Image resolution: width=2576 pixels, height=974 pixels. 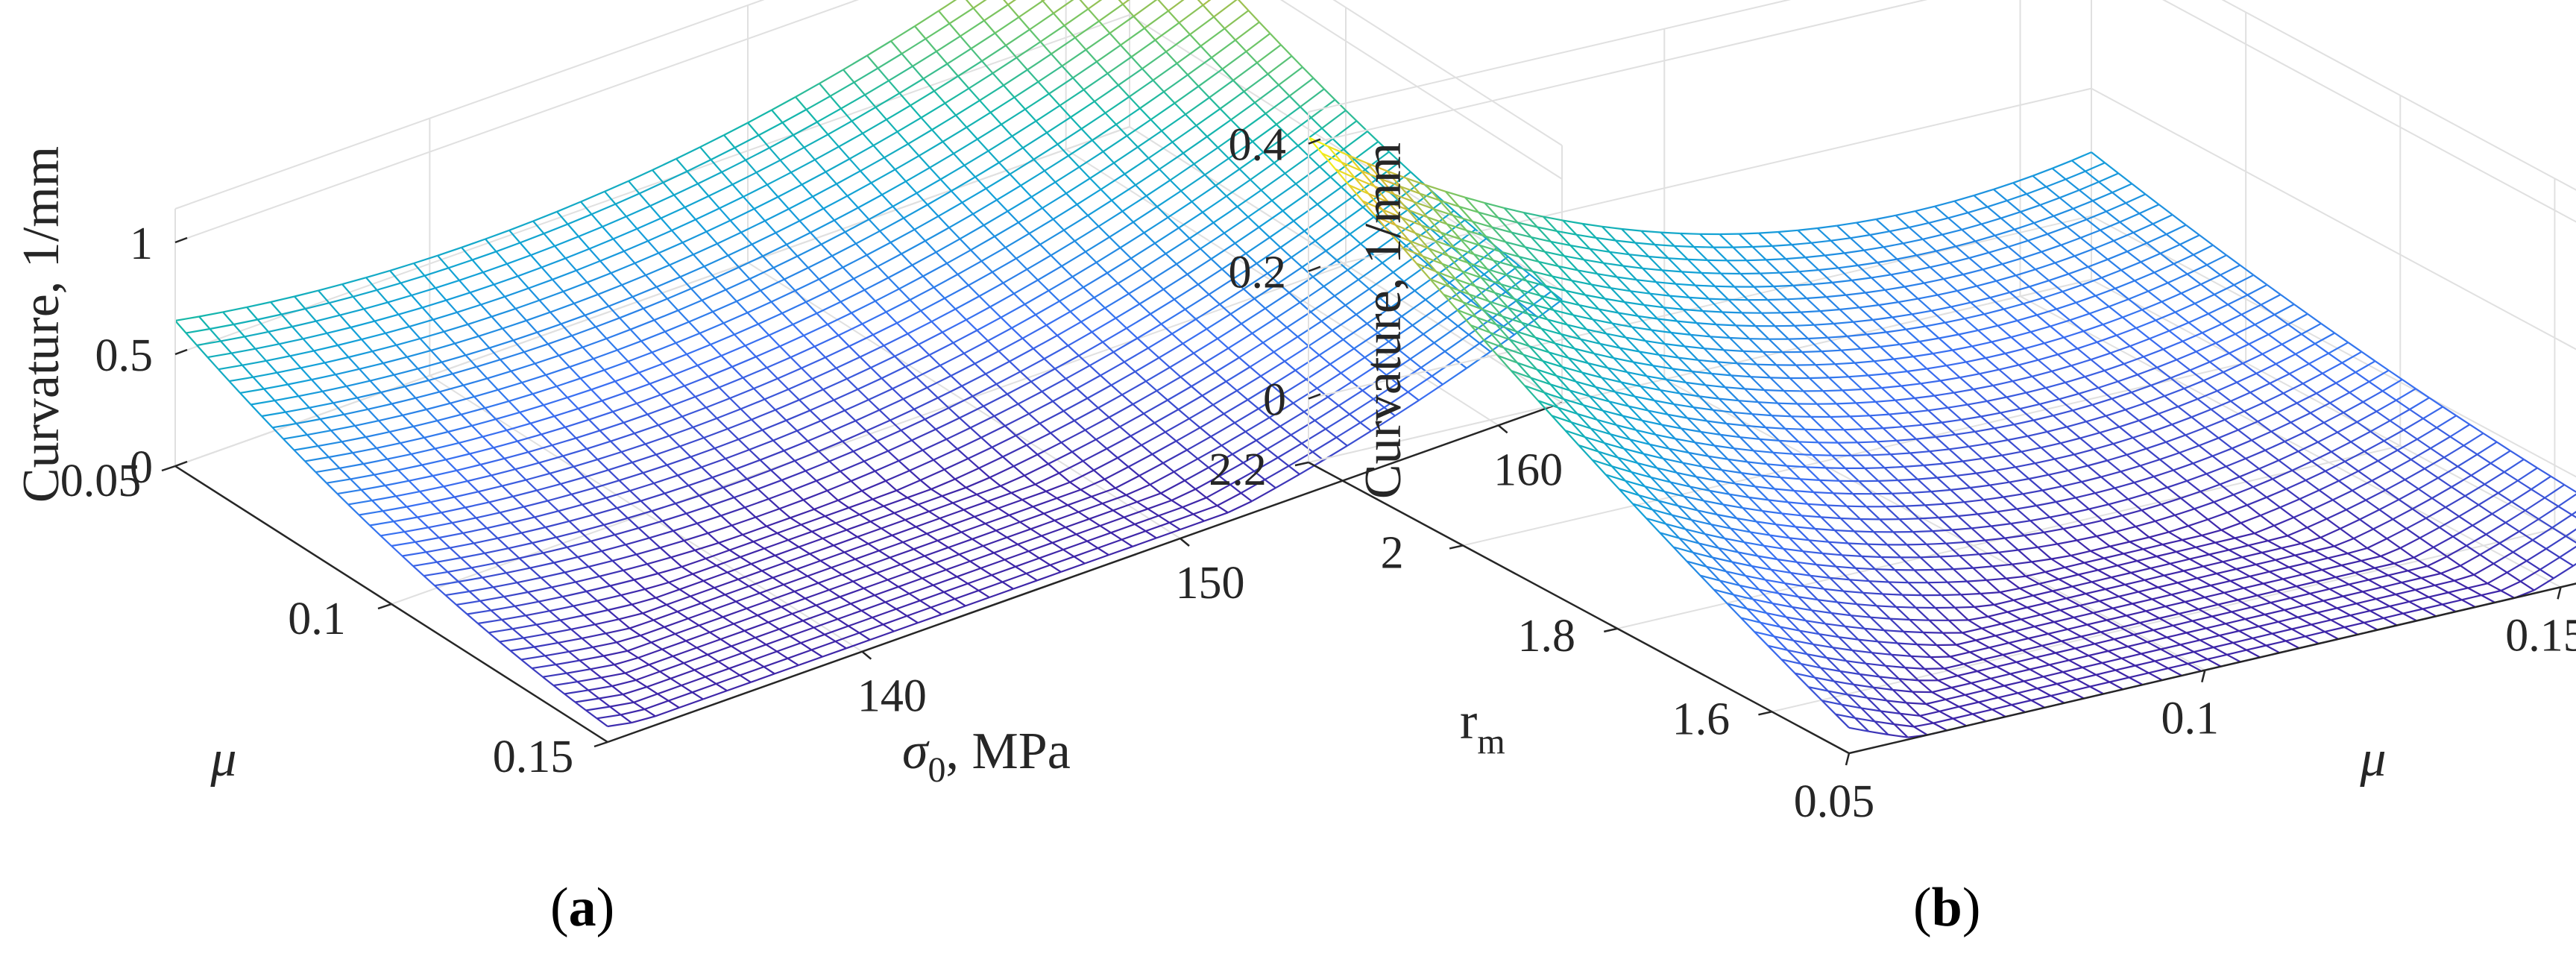 What do you see at coordinates (41, 324) in the screenshot?
I see `z-axis-title: Curvature, 1/mm` at bounding box center [41, 324].